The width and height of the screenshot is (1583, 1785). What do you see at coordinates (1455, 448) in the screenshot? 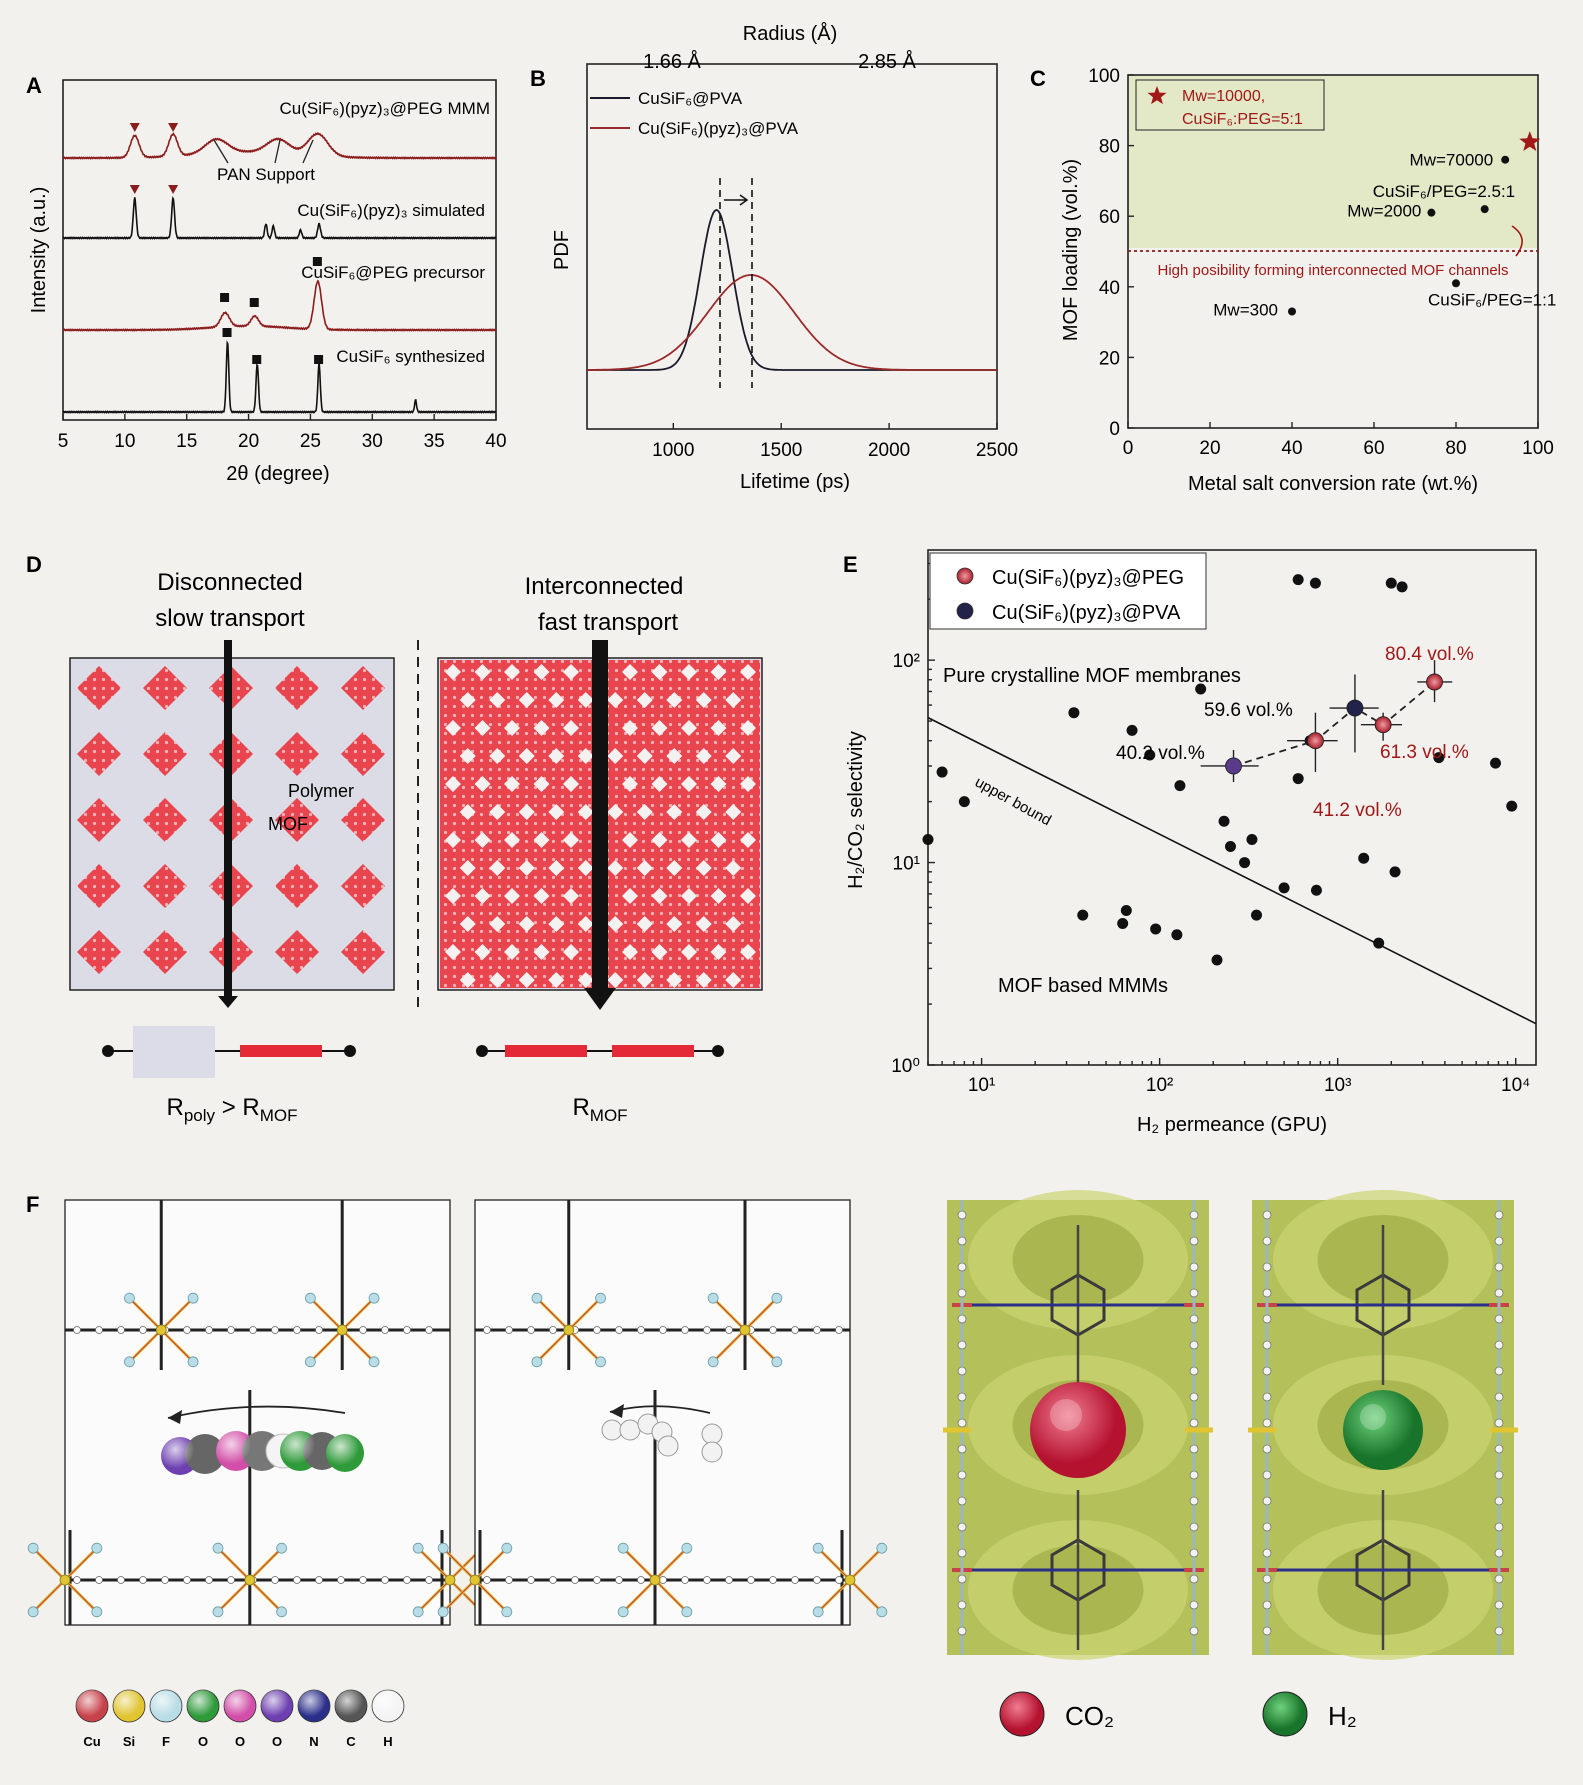
I see `x-tick-label: 80` at bounding box center [1455, 448].